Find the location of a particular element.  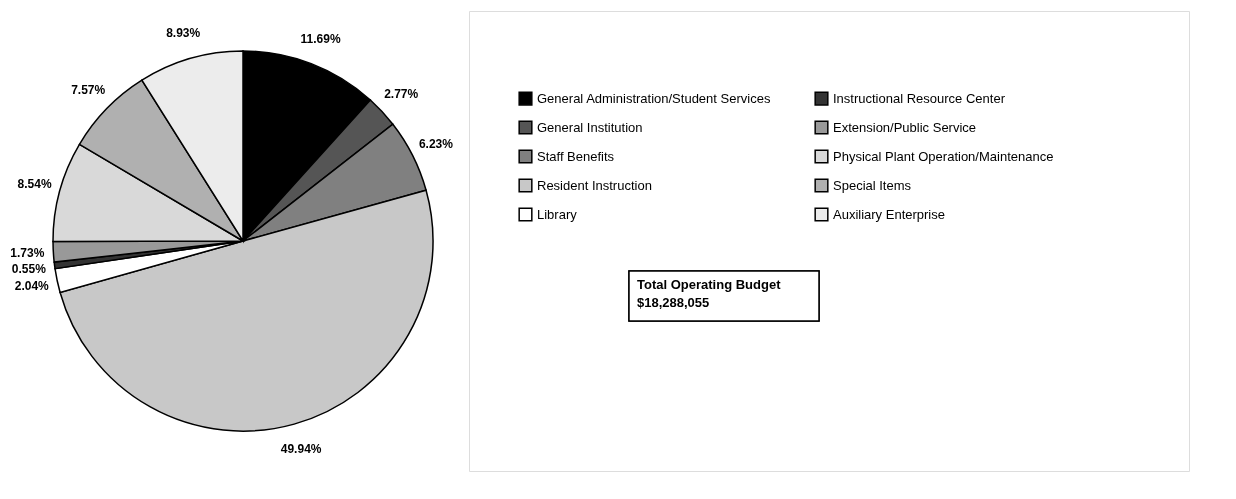

legend-label: Library is located at coordinates (557, 214).